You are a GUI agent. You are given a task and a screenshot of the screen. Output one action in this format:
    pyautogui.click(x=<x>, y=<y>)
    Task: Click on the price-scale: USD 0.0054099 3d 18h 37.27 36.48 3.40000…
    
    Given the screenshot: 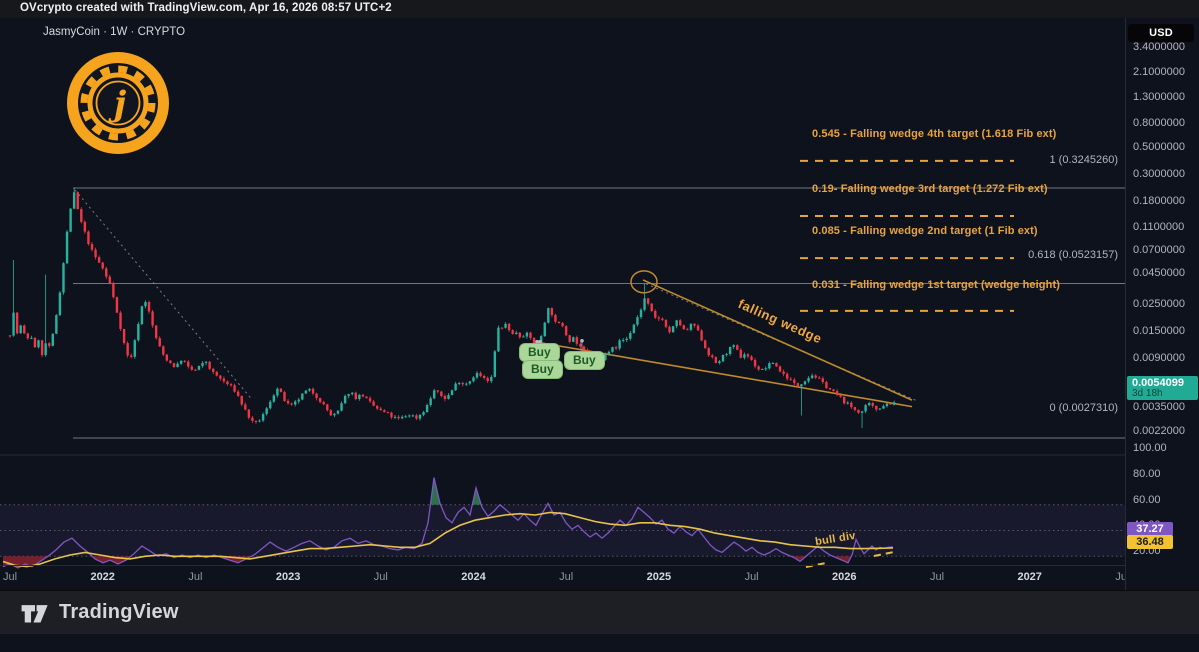 What is the action you would take?
    pyautogui.click(x=1162, y=304)
    